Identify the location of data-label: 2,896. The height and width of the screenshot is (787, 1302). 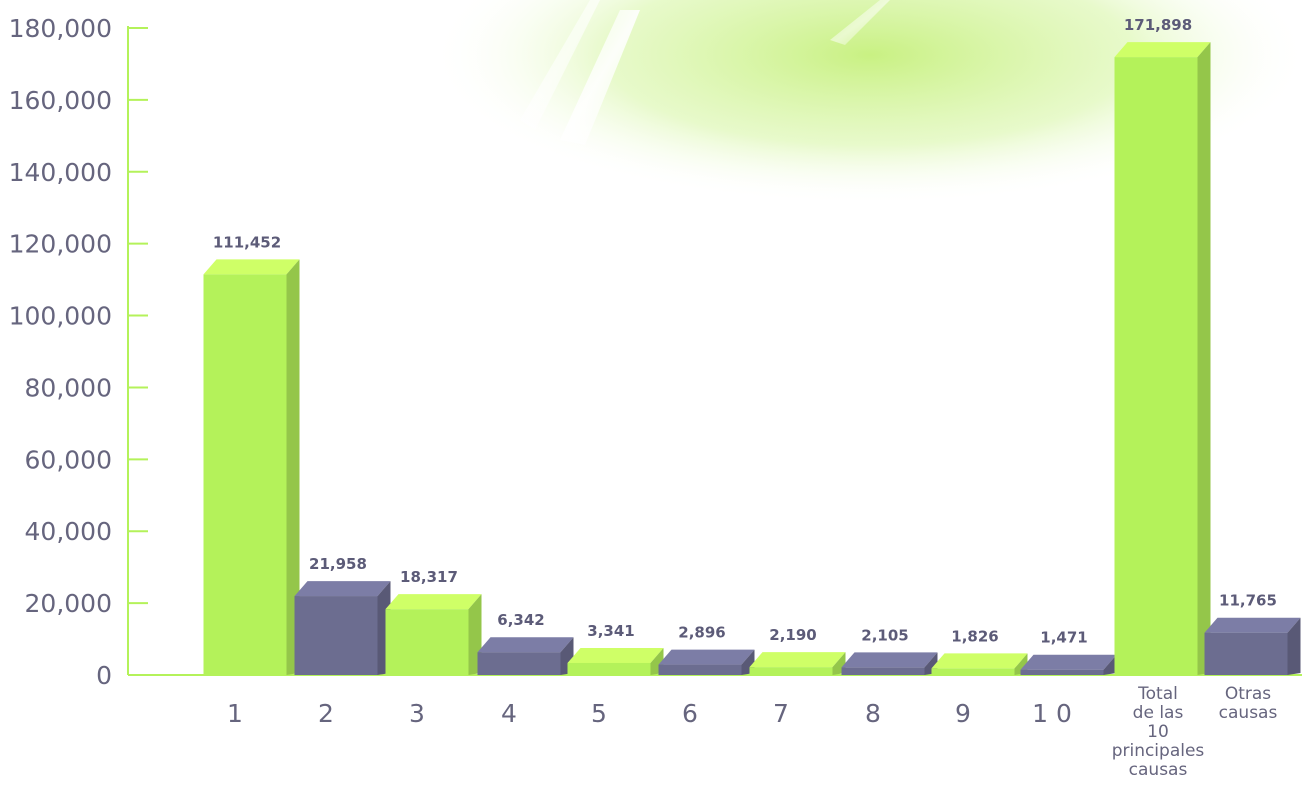
(701, 633).